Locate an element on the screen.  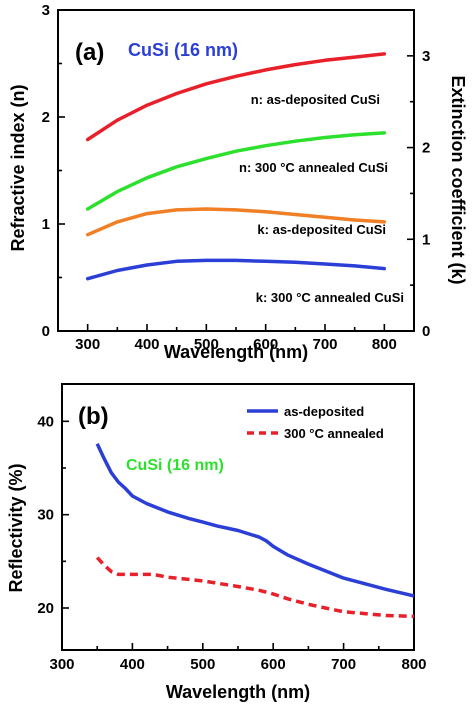
panel-a-right-tick-label: 2 is located at coordinates (426, 148).